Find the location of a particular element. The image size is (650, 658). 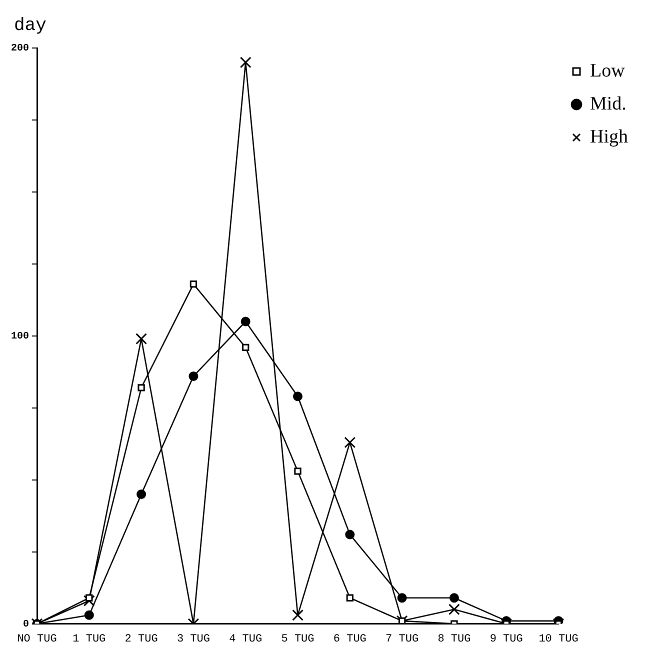

y-tick-label: 200 is located at coordinates (20, 49).